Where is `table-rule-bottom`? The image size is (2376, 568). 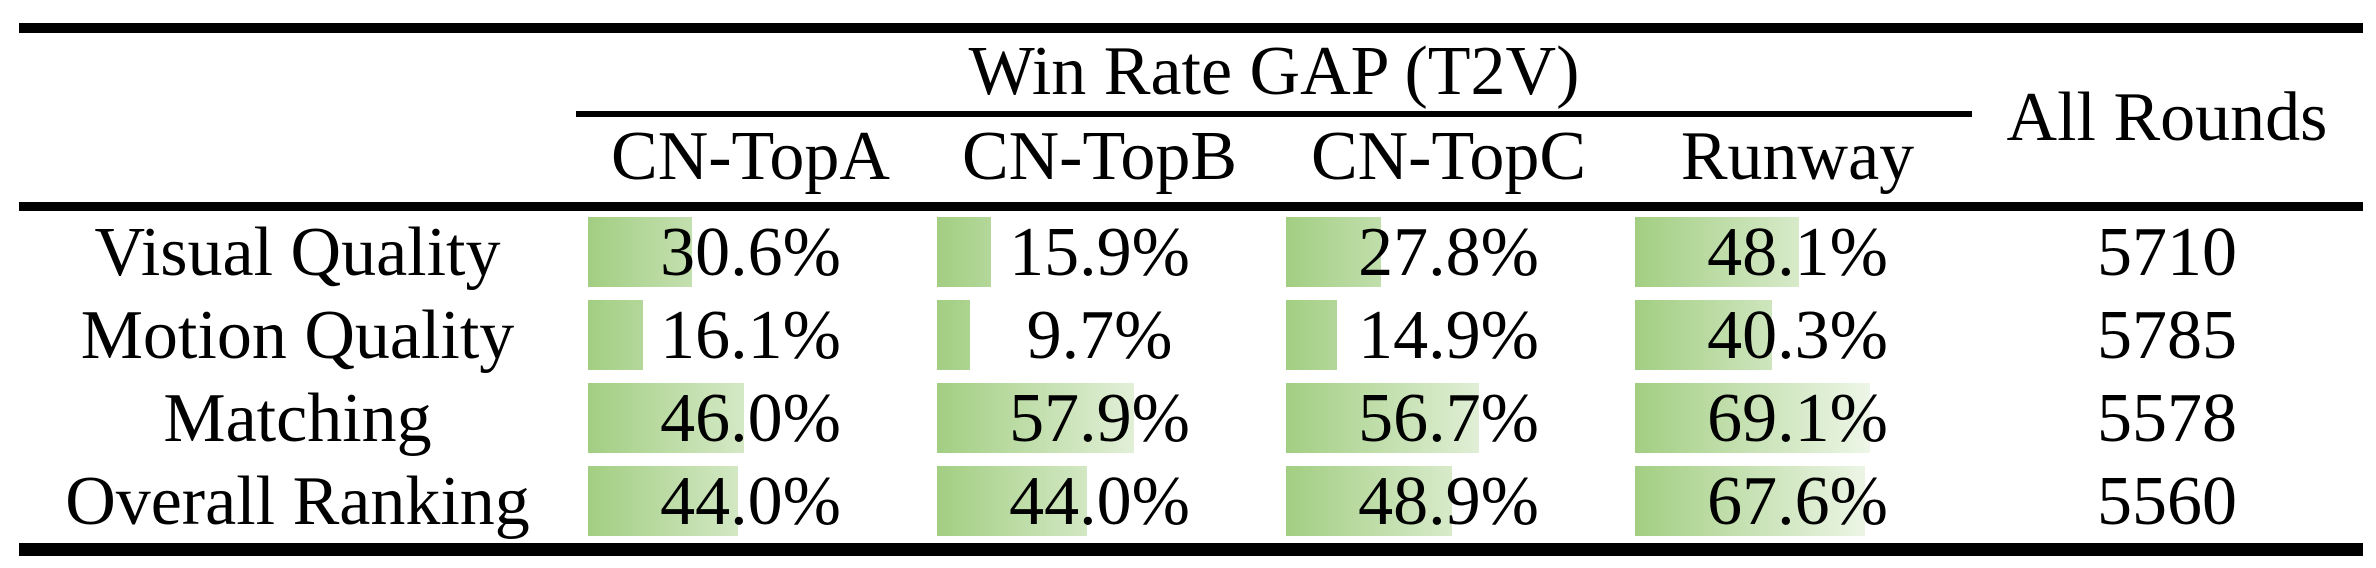
table-rule-bottom is located at coordinates (1191, 549).